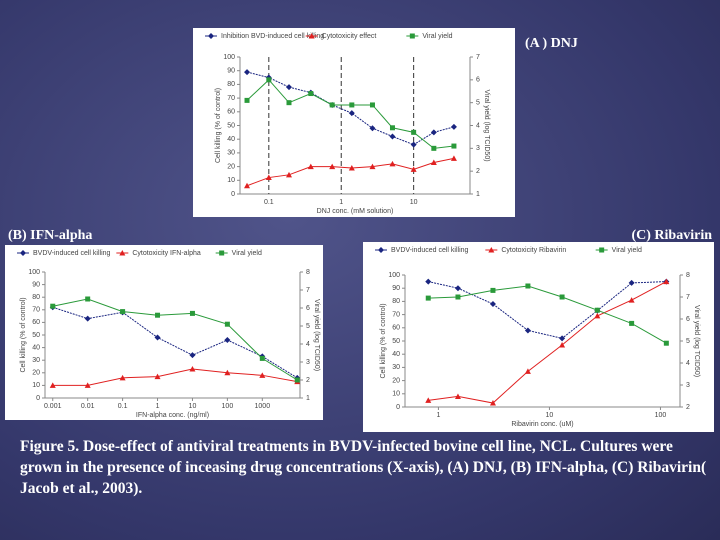 This screenshot has width=720, height=540. Describe the element at coordinates (36, 310) in the screenshot. I see `y-tick-label: 70` at that location.